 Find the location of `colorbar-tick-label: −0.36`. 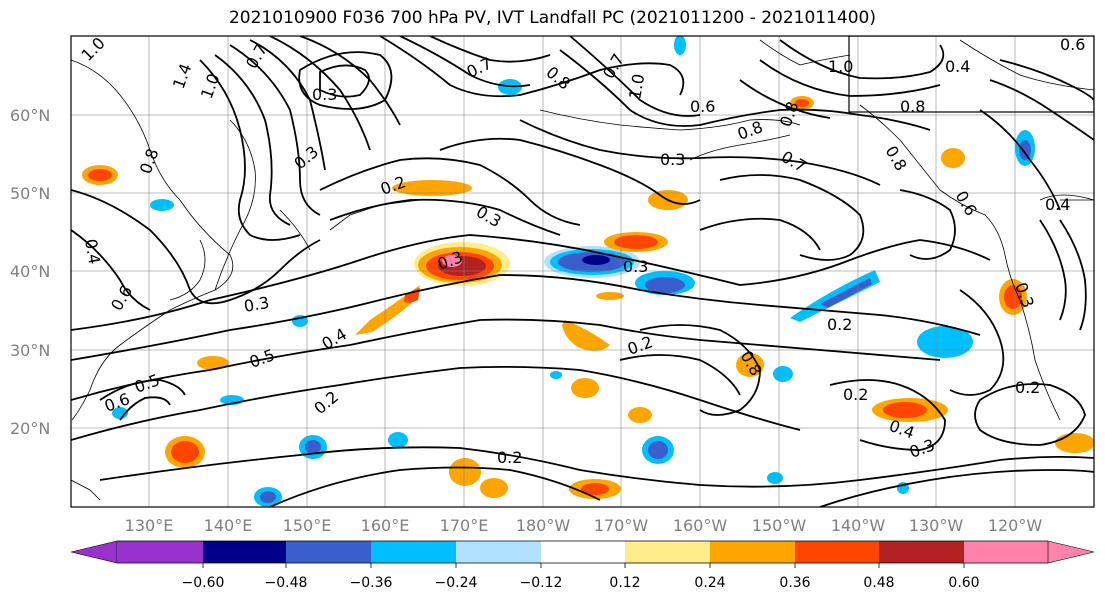

colorbar-tick-label: −0.36 is located at coordinates (371, 583).